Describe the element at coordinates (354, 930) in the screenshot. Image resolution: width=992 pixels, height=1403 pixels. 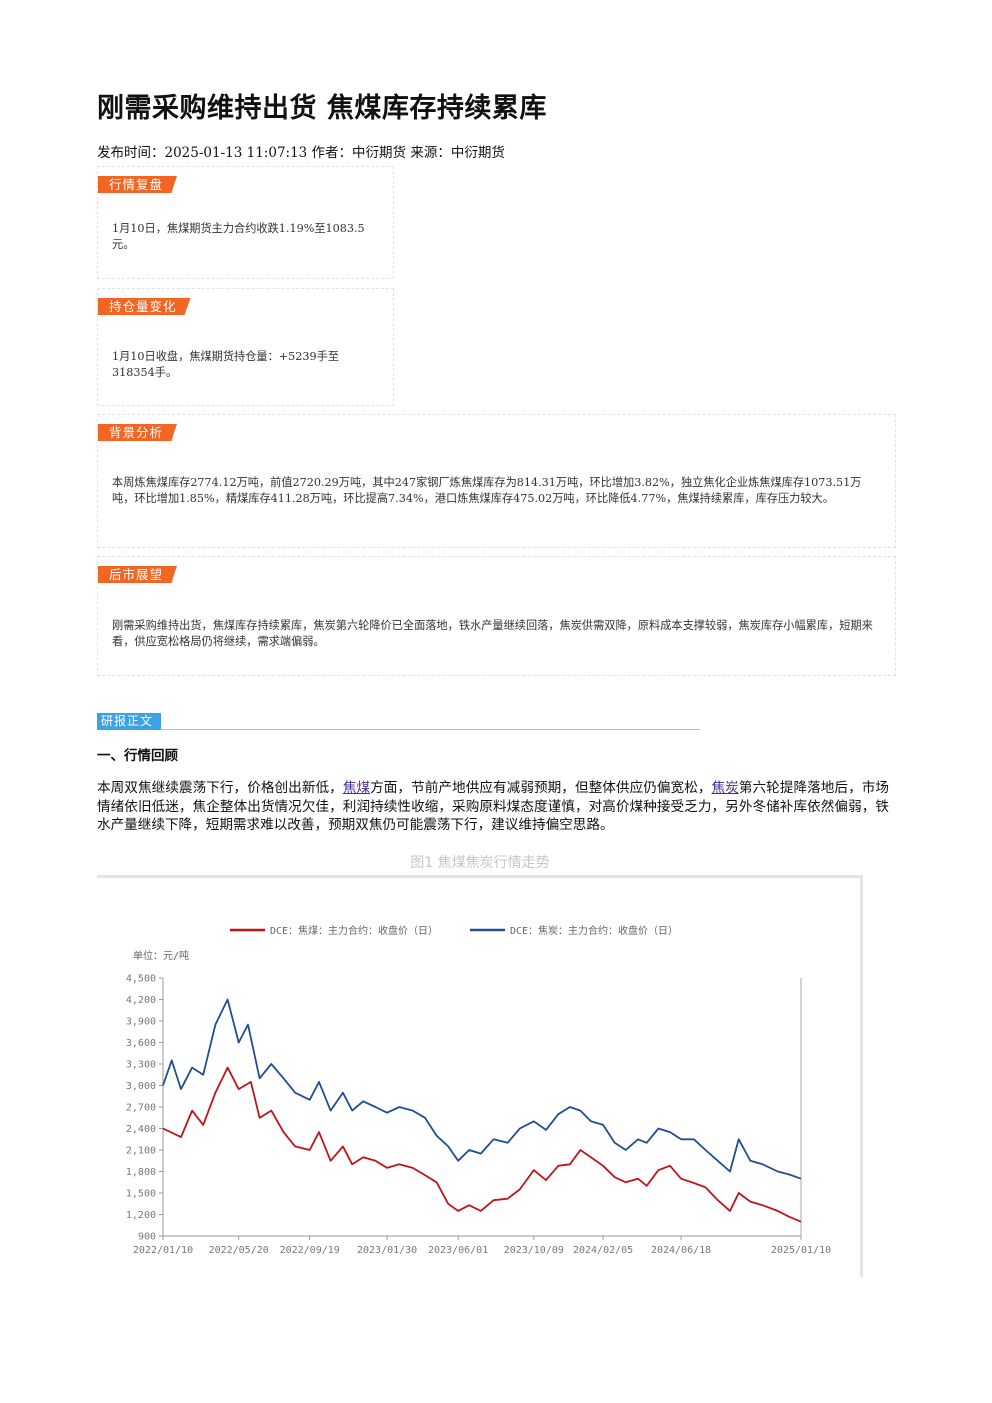
I see `legend-label-coking-coal: DCE：焦煤：主力合约：收盘价（日）` at that location.